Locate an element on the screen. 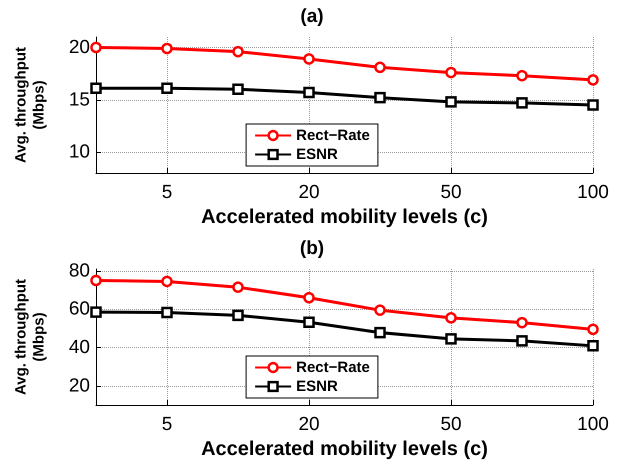  y-tick-label: 10 is located at coordinates (79, 152).